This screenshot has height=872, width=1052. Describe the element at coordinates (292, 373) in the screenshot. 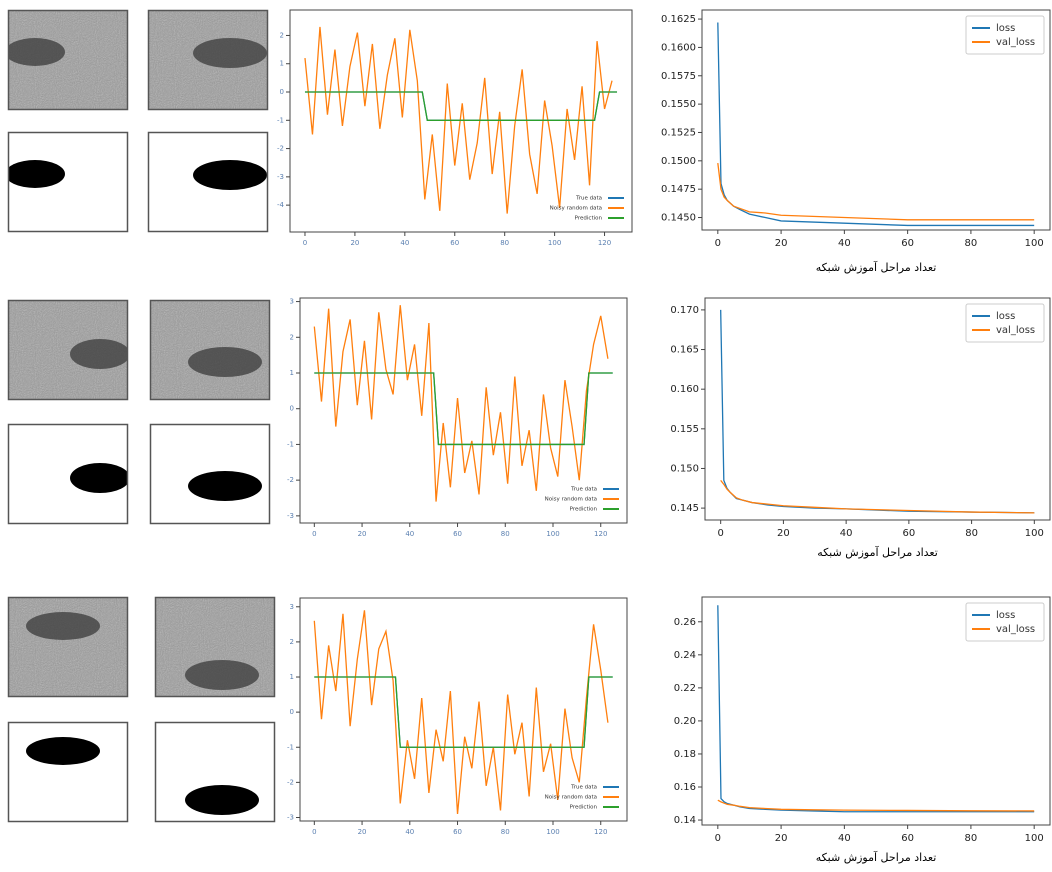

I see `y-tick-label: 1` at that location.